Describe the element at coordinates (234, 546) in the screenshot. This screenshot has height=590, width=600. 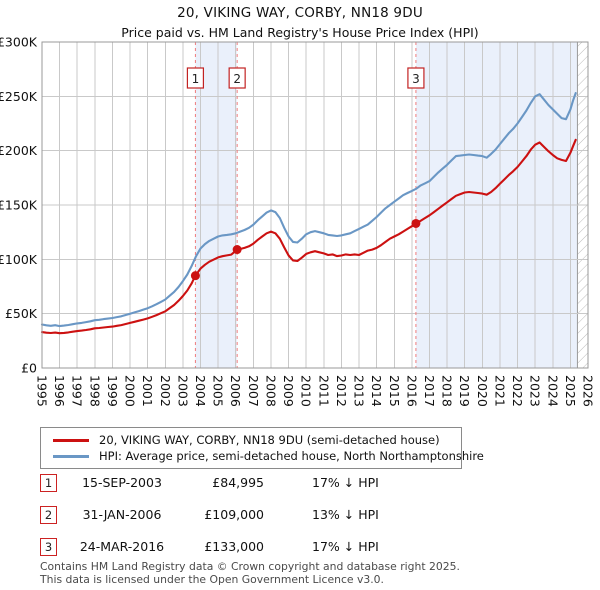
I see `sale-price: £133,000` at that location.